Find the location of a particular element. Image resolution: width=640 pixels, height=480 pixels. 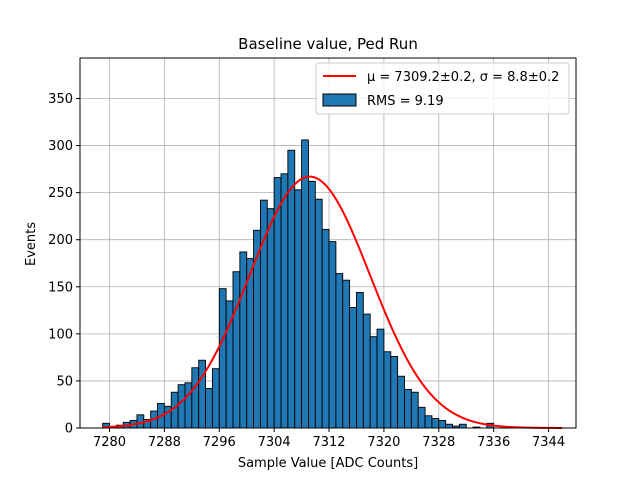

x-tick-label: 7312 is located at coordinates (328, 442).